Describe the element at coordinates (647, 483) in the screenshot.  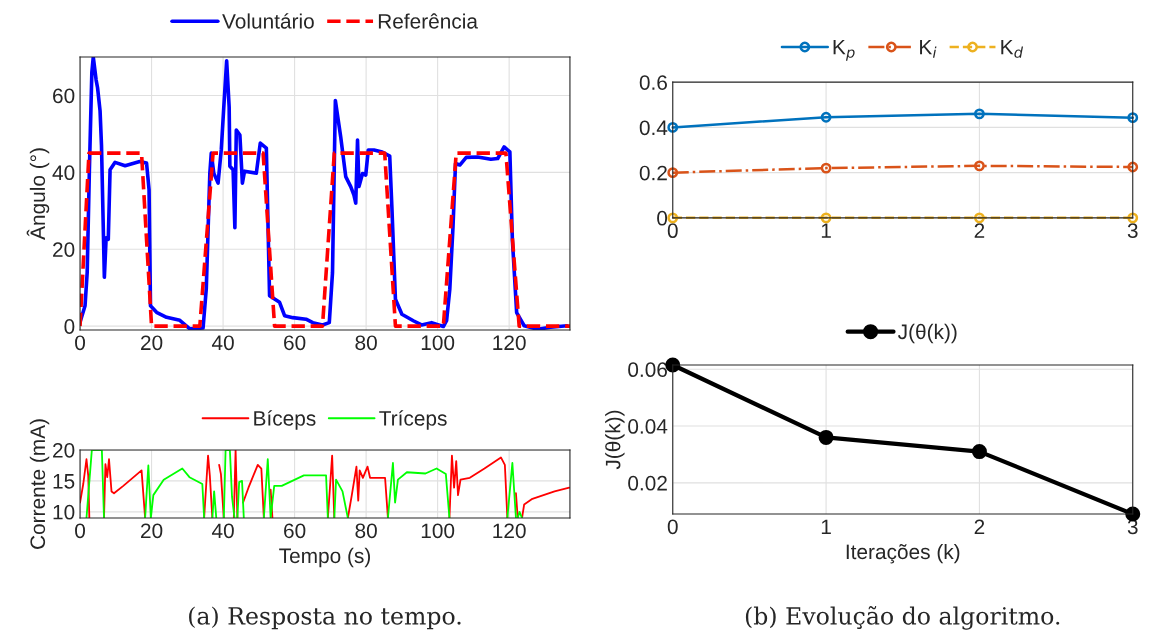
I see `y-tick-label: 0.02` at that location.